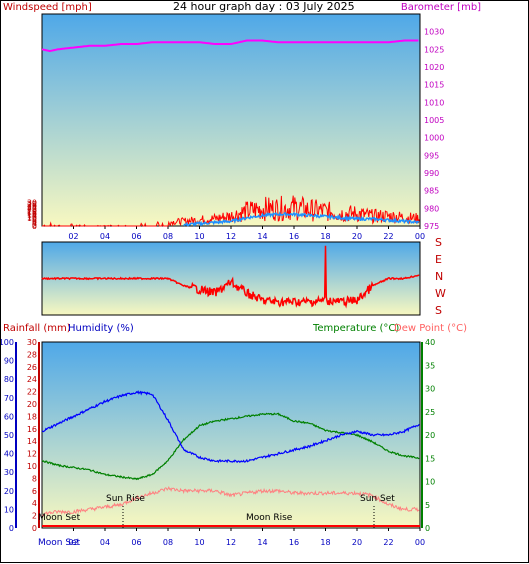 This screenshot has width=529, height=564. Describe the element at coordinates (32, 454) in the screenshot. I see `rainfall-tick-label: 12` at that location.